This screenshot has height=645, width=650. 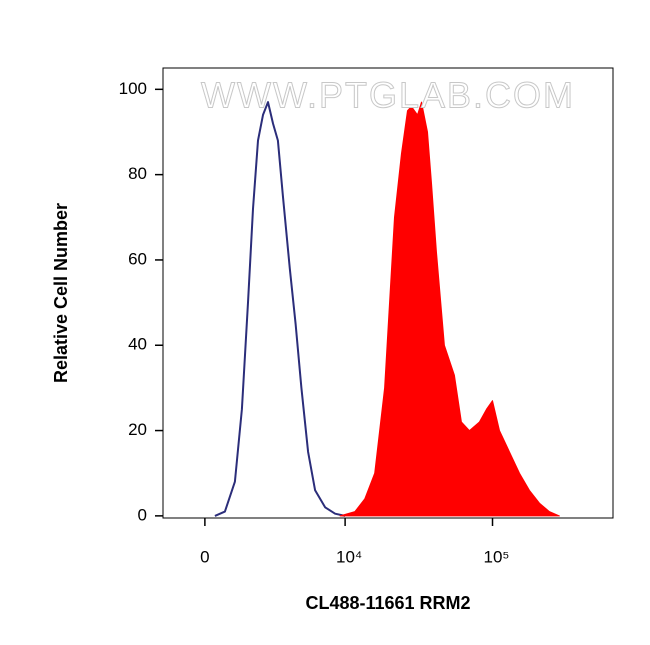 I want to click on y-tick-label: 20, so click(x=137, y=429).